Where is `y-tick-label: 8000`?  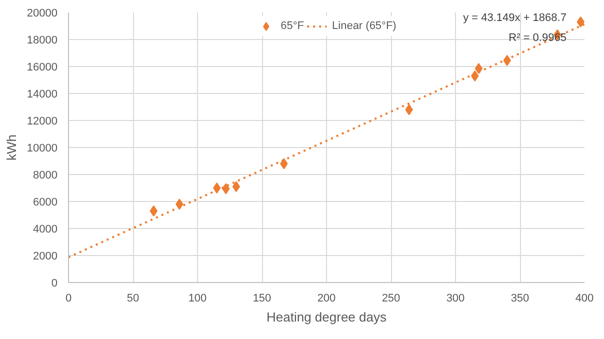 y-tick-label: 8000 is located at coordinates (45, 176).